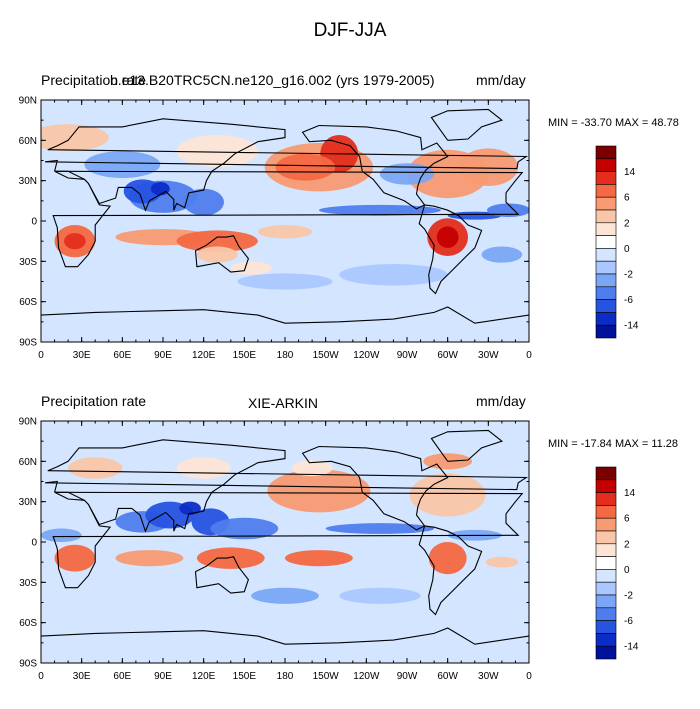 The image size is (700, 709). I want to click on lon-label: 120W, so click(366, 355).